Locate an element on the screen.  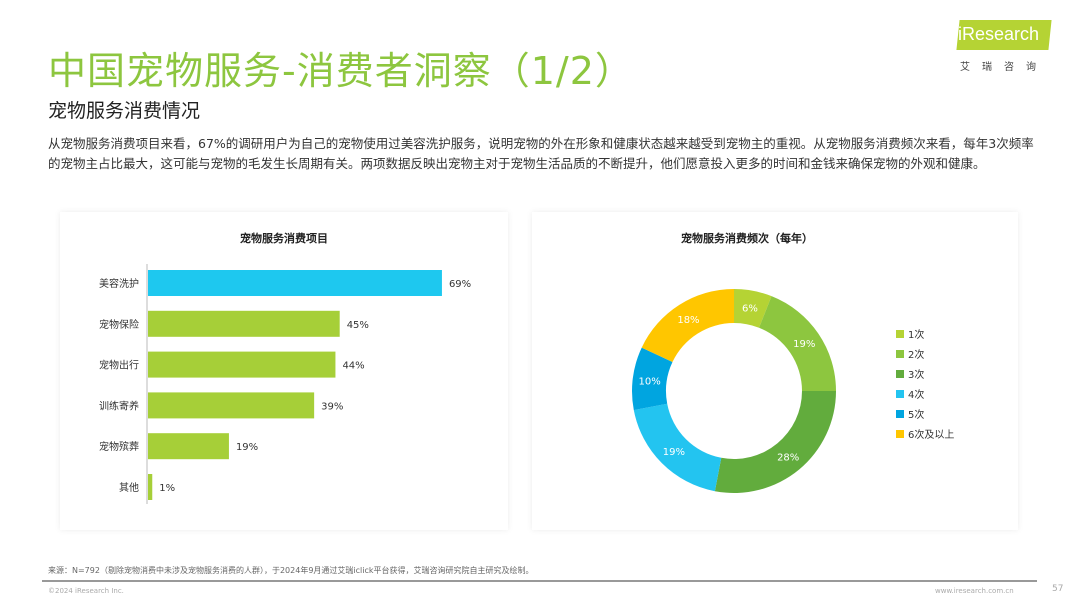
bar-chart: 美容洗护 69% 宠物保险 45% 宠物出行 44% 训练寄养 39% 宠物殡葬 19% 其他 1% is located at coordinates (285, 384).